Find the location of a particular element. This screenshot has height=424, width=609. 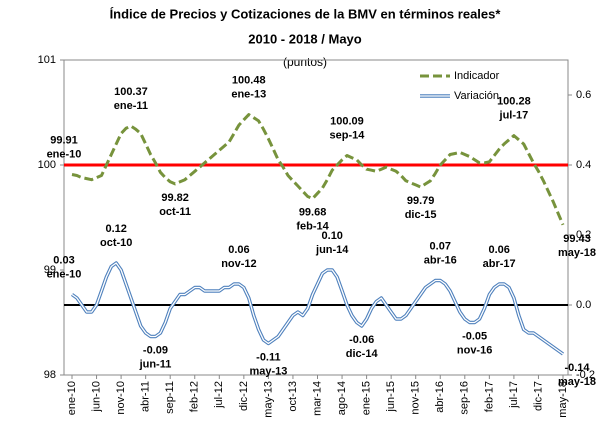

data-label: -0.14 is located at coordinates (577, 368).